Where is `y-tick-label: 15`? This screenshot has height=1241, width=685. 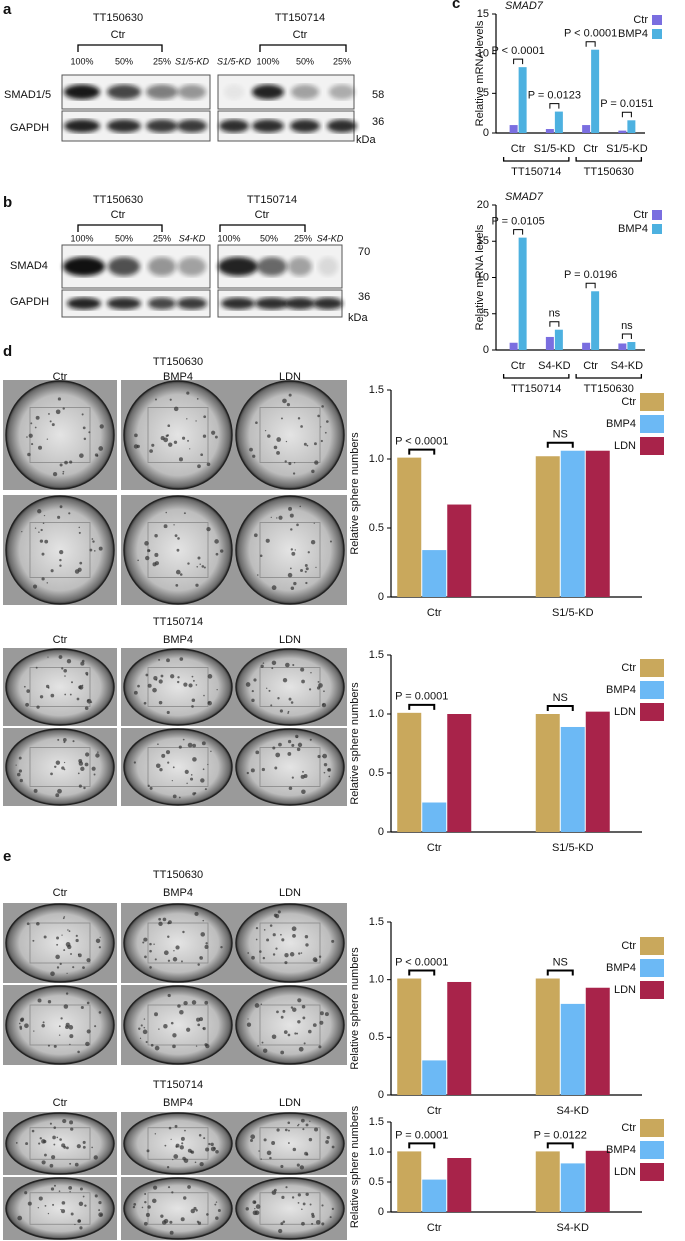 y-tick-label: 15 is located at coordinates (483, 241).